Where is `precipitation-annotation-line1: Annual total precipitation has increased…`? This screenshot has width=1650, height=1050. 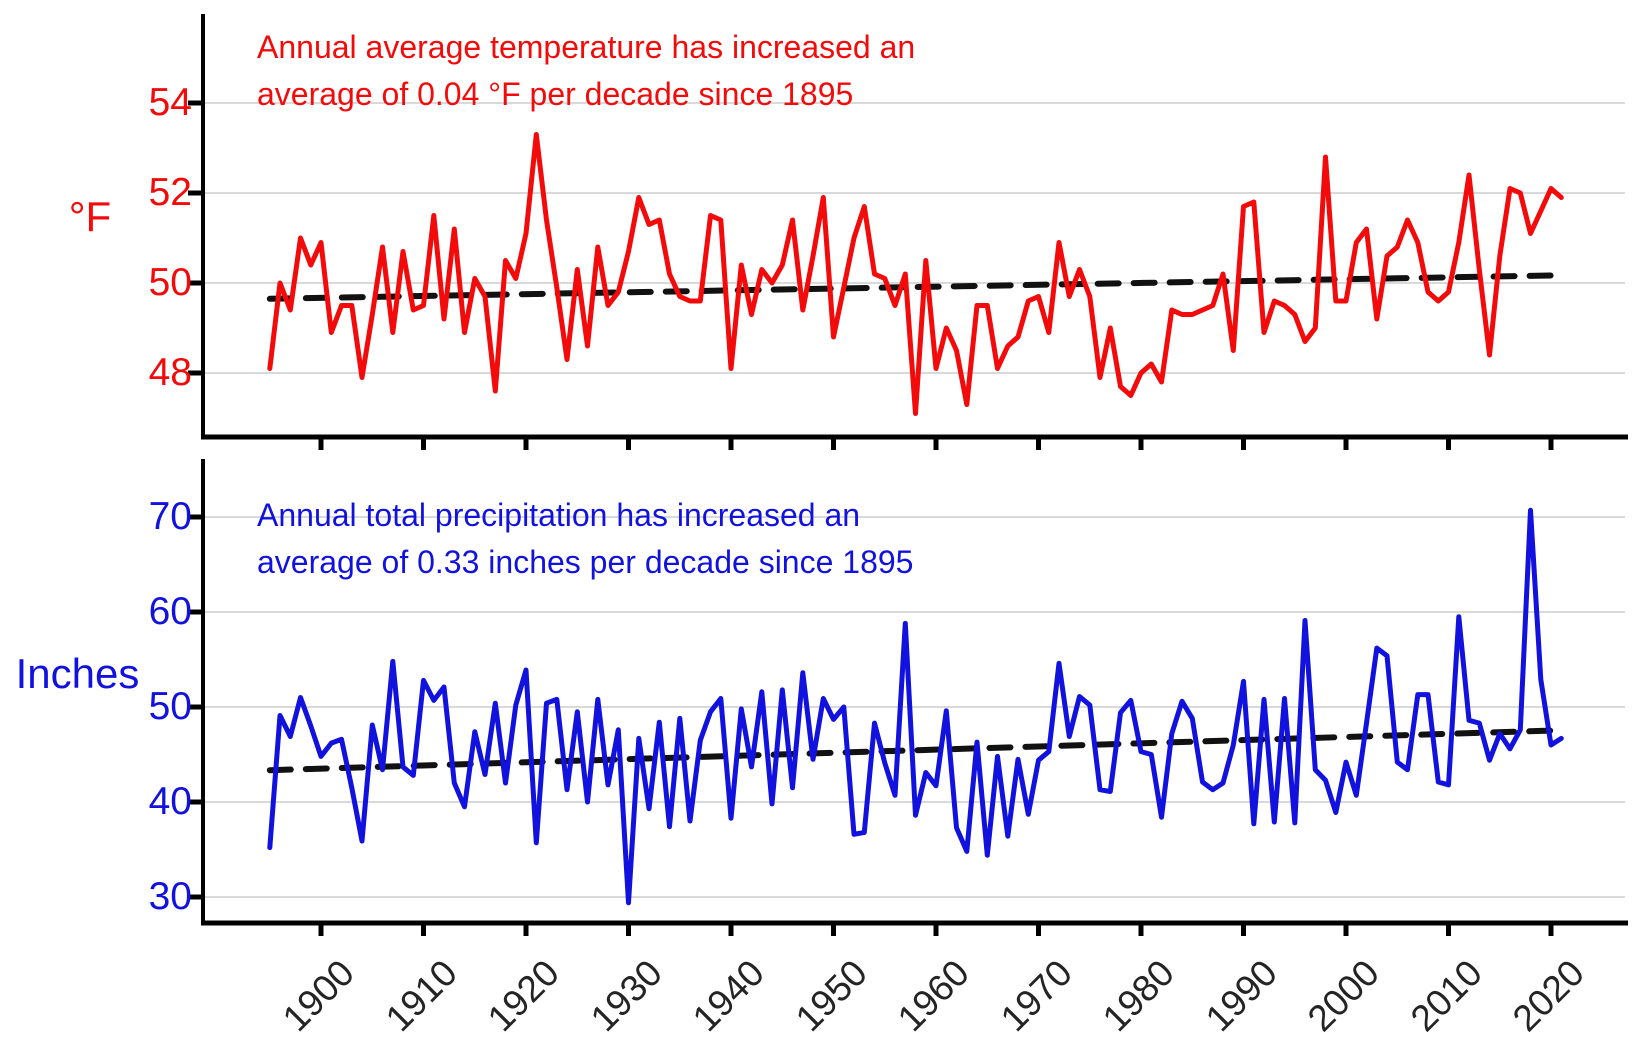 precipitation-annotation-line1: Annual total precipitation has increased… is located at coordinates (559, 515).